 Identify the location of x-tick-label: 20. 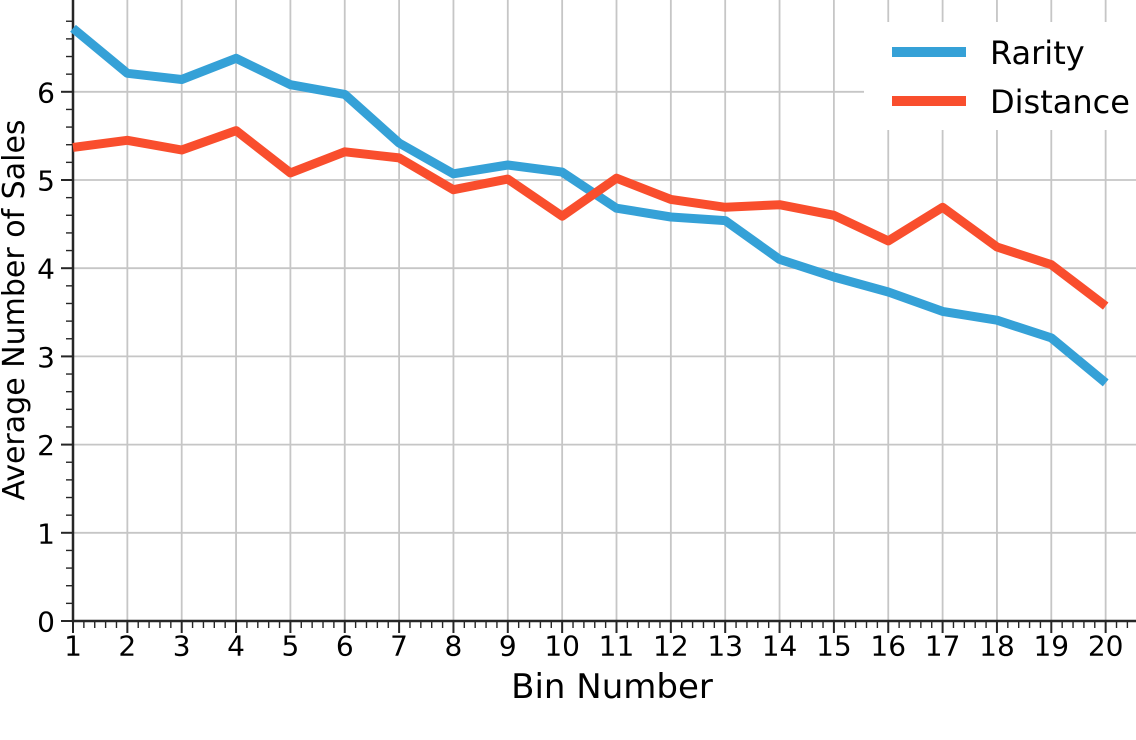
(1106, 646).